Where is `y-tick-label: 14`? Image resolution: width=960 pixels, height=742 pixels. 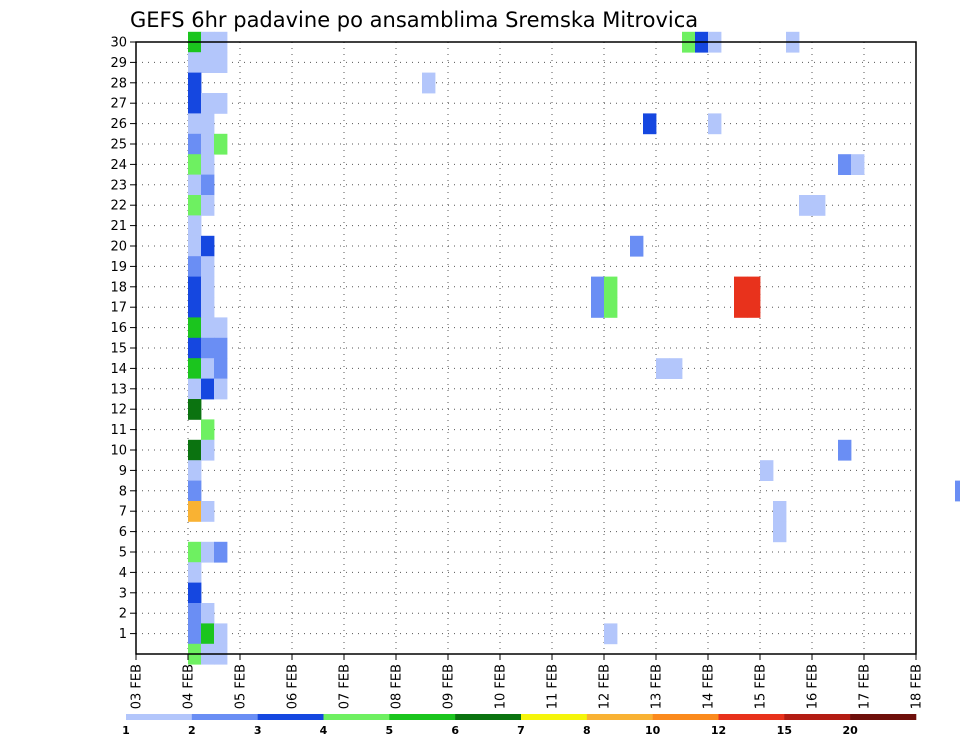 y-tick-label: 14 is located at coordinates (118, 369).